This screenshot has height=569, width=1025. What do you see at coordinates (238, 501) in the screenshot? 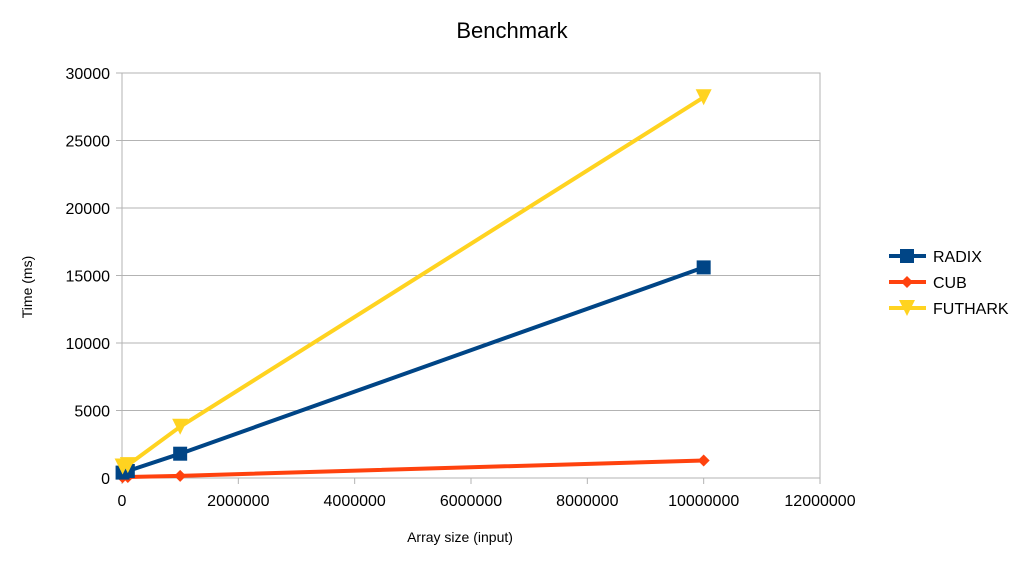
I see `x-tick-label: 2000000` at bounding box center [238, 501].